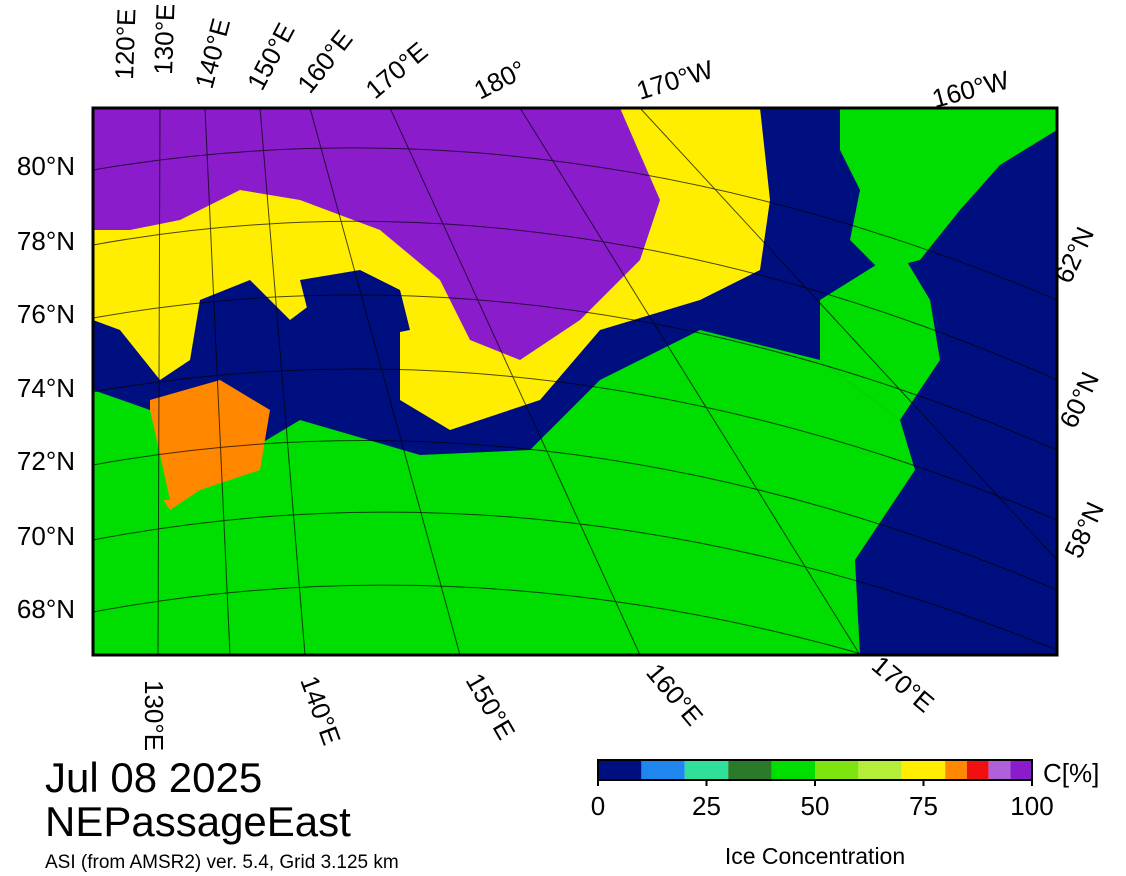  What do you see at coordinates (923, 806) in the screenshot?
I see `colorbar-tick-label: 75` at bounding box center [923, 806].